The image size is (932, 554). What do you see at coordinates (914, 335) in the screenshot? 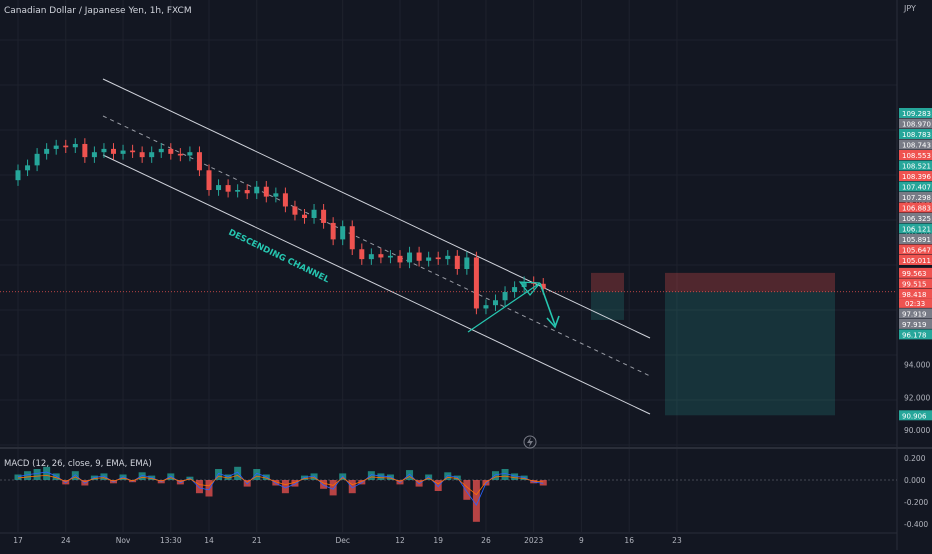
I see `price-label: 96.178` at bounding box center [914, 335].